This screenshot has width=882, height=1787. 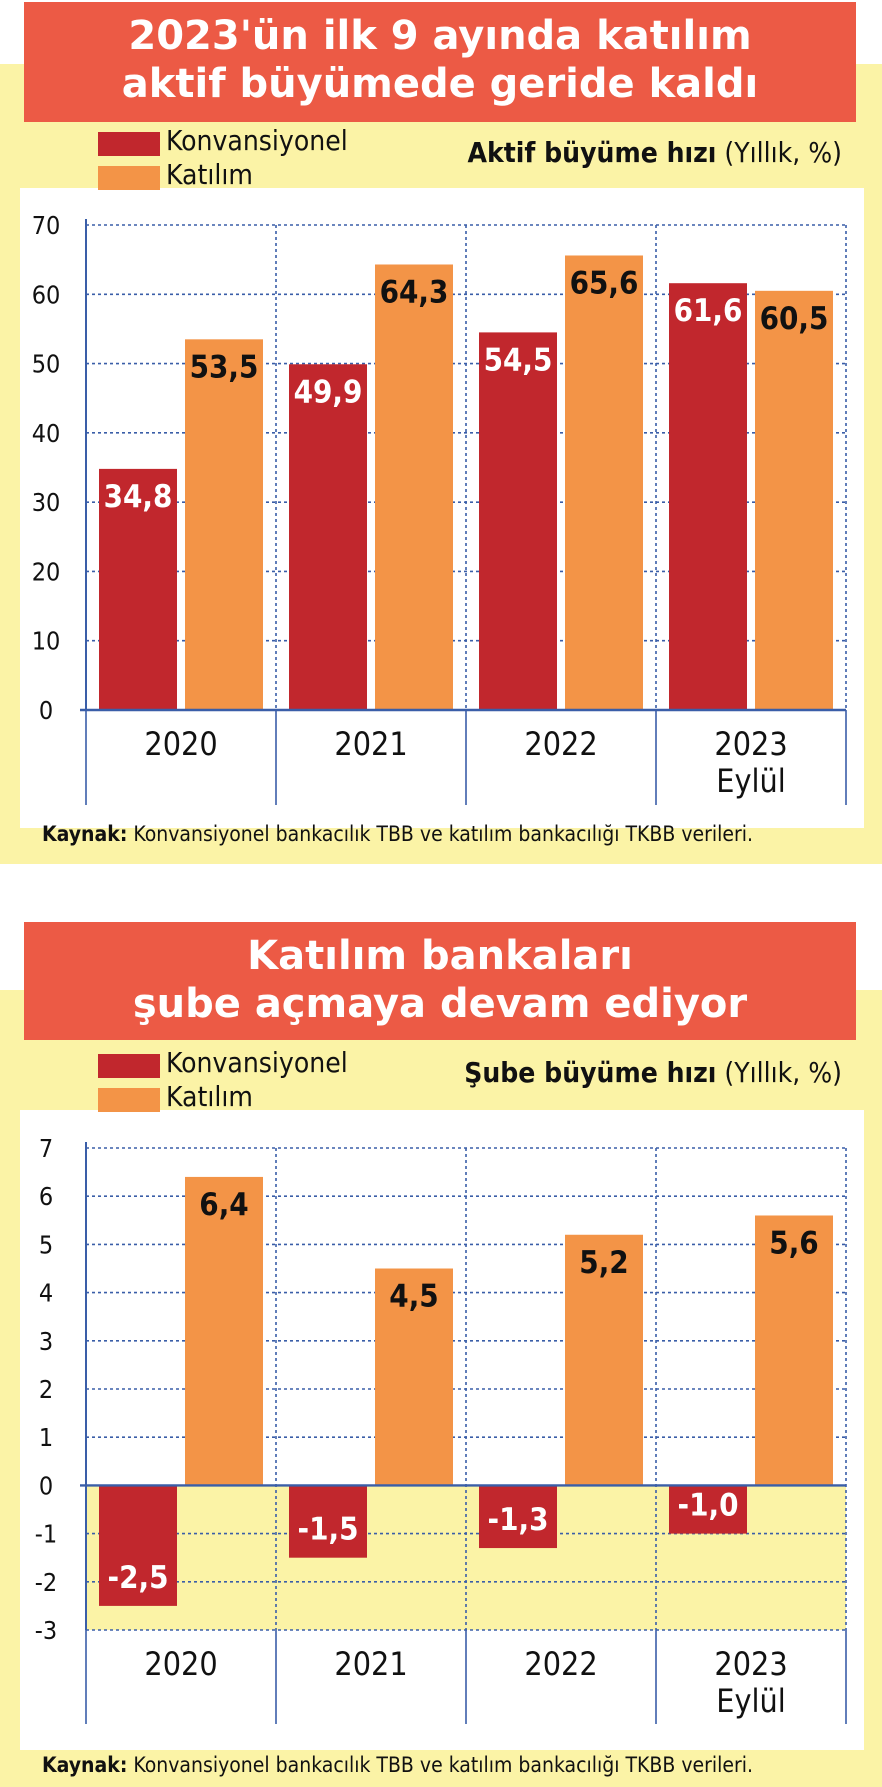 I want to click on chart-title-line-1: Katılım bankaları, so click(x=440, y=956).